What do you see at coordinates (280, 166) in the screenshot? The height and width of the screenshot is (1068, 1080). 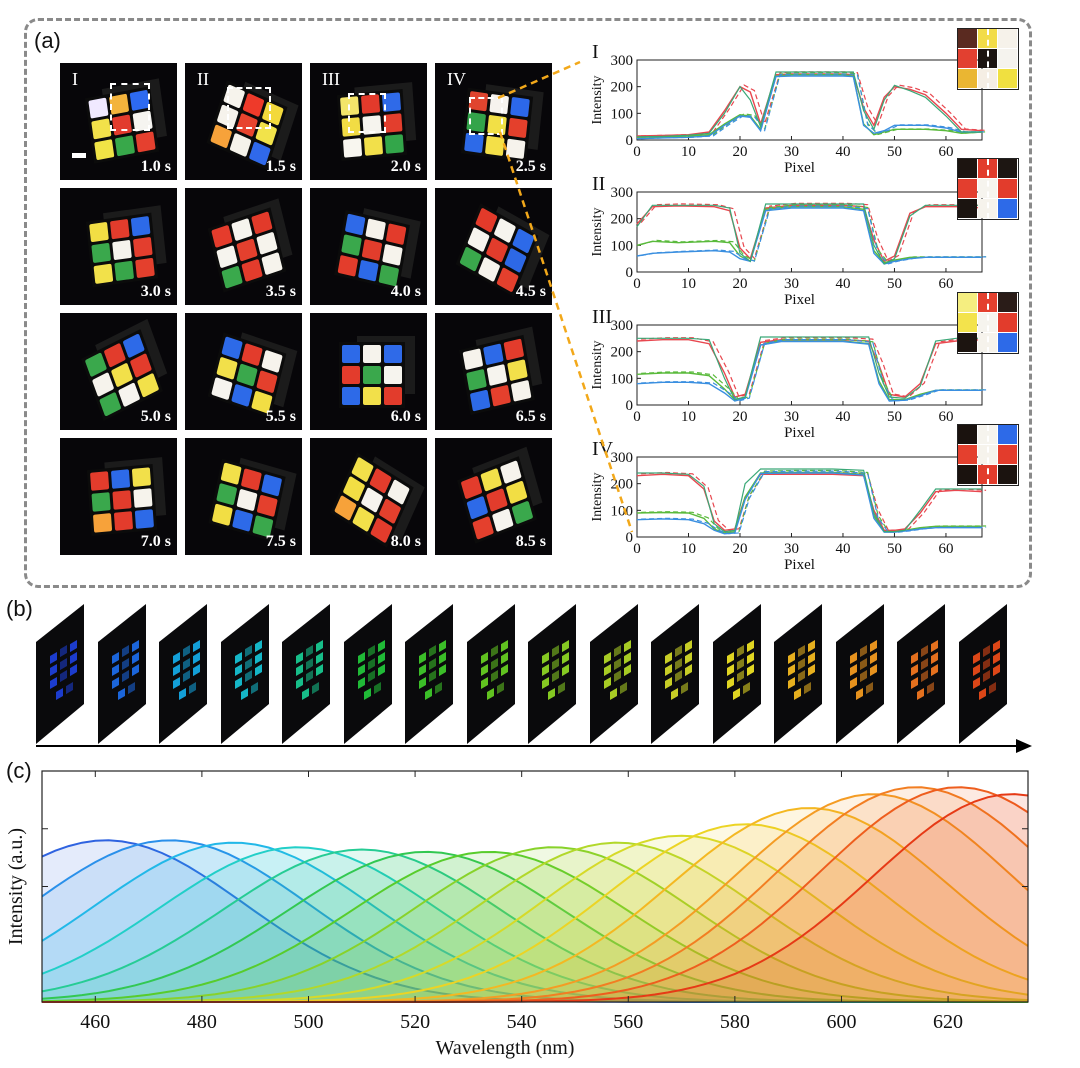 I see `frame-time: 1.5 s` at bounding box center [280, 166].